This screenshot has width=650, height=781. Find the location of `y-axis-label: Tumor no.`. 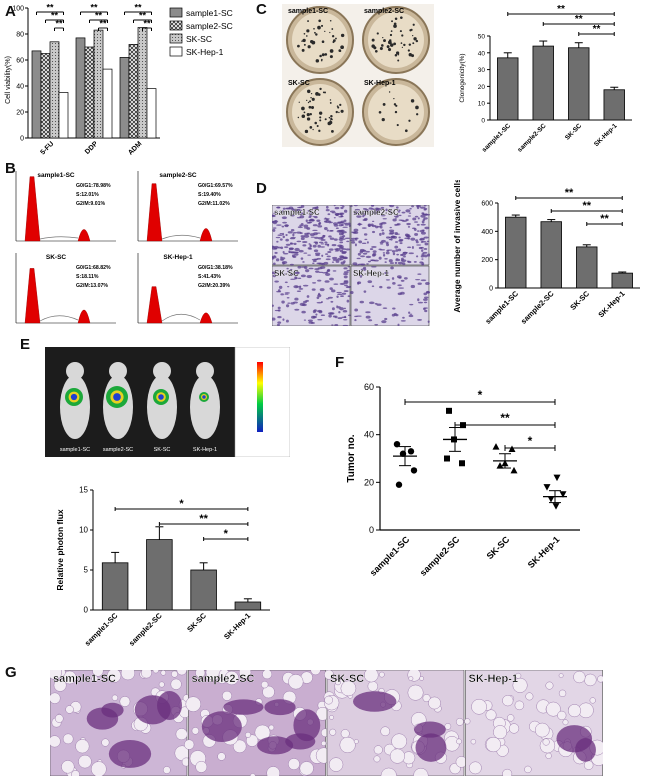

y-axis-label: Tumor no. is located at coordinates (351, 458).